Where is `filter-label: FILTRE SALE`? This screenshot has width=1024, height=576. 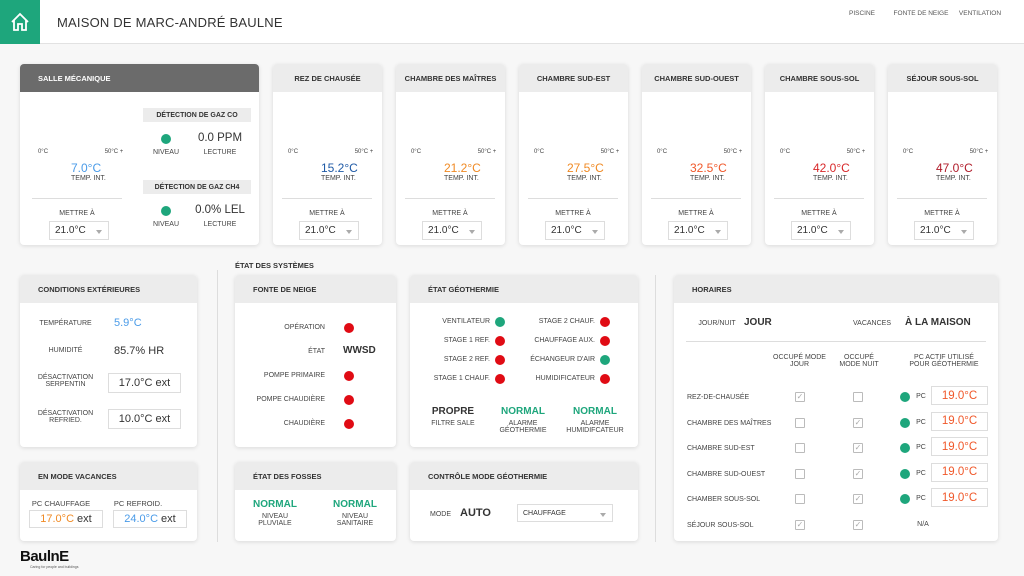
filter-label: FILTRE SALE is located at coordinates (453, 423).